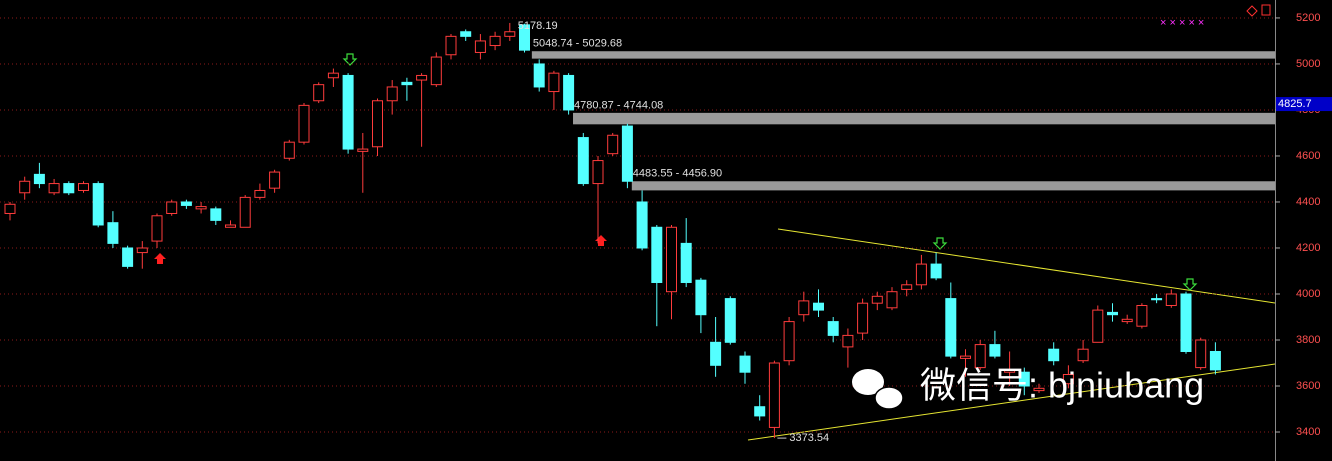 Image resolution: width=1332 pixels, height=461 pixels. I want to click on markers: × × × × ×, so click(1182, 23).